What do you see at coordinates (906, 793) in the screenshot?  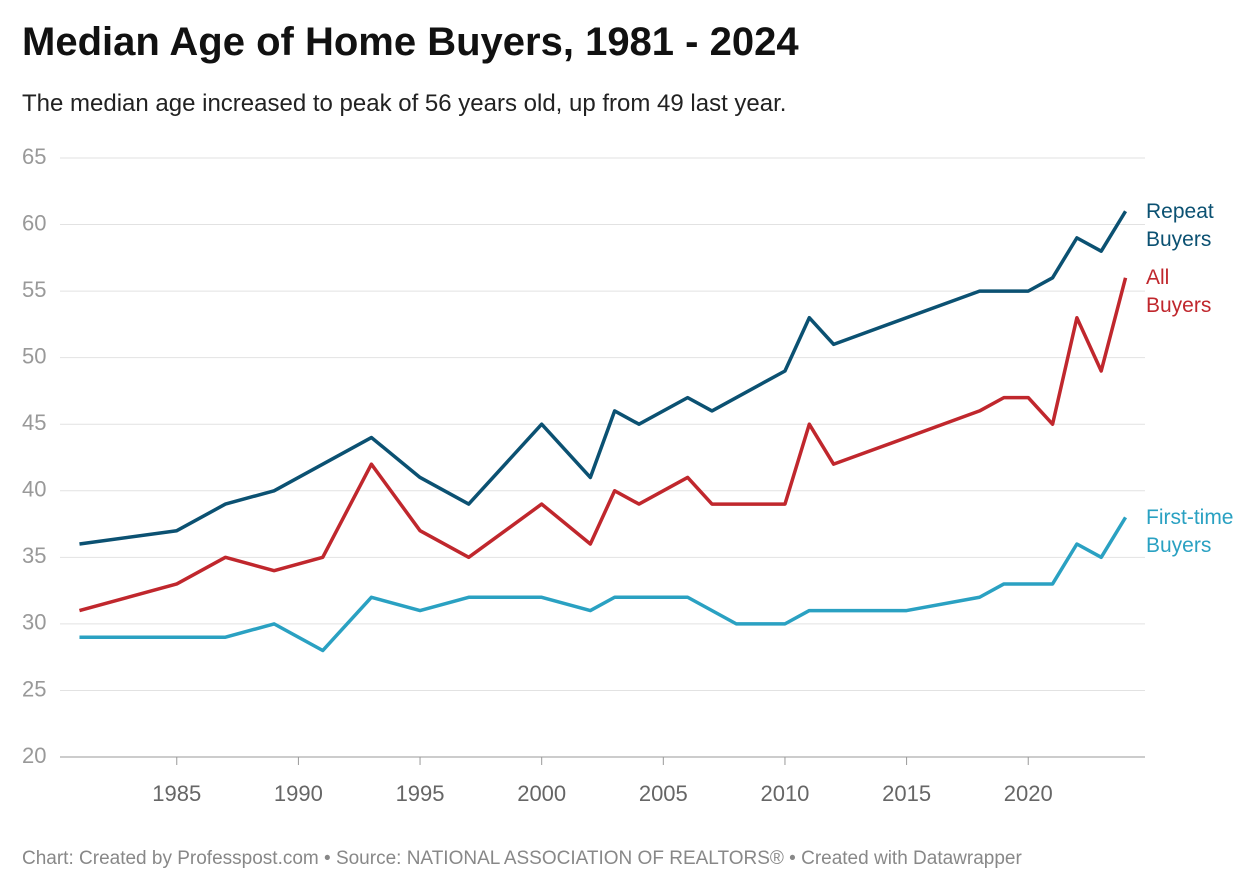 I see `x-tick-label: 2015` at bounding box center [906, 793].